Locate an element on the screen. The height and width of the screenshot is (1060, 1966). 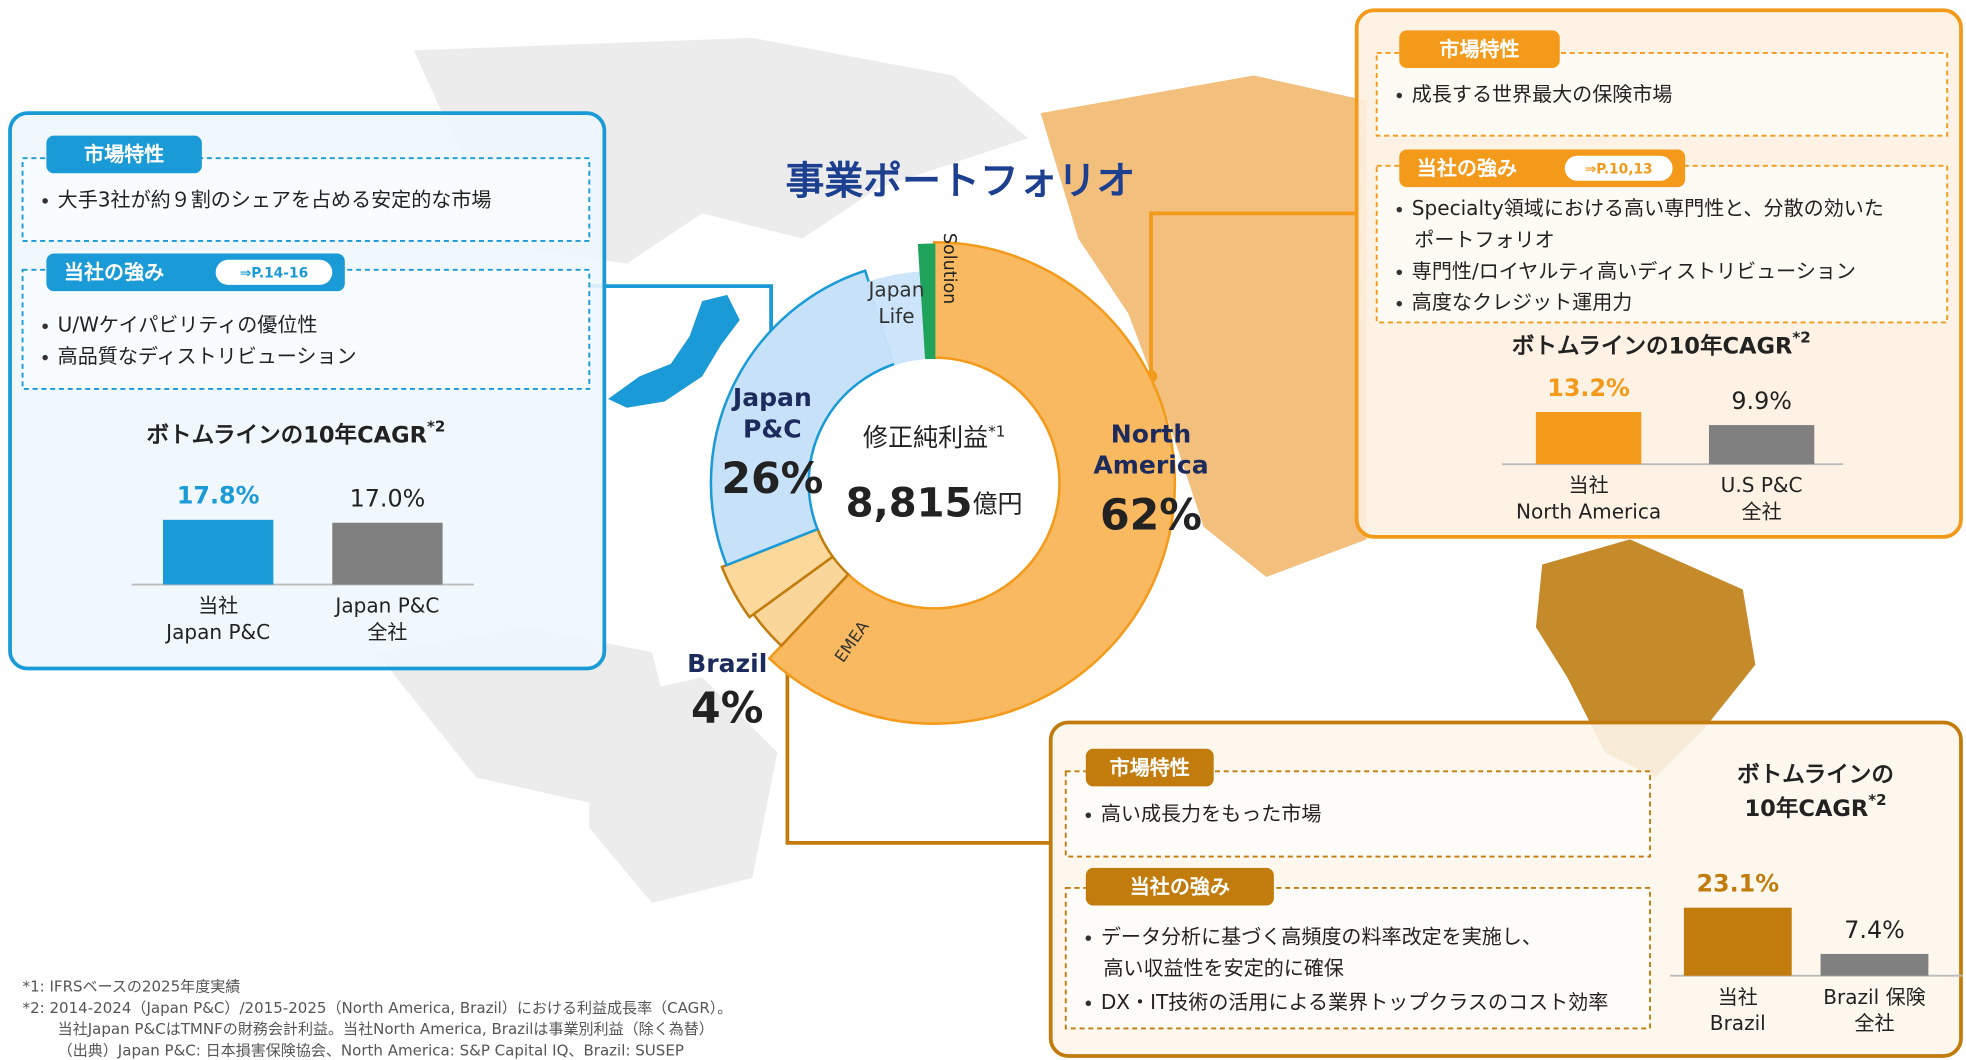
bar-chart-title-text: ボトムラインの is located at coordinates (1815, 775).